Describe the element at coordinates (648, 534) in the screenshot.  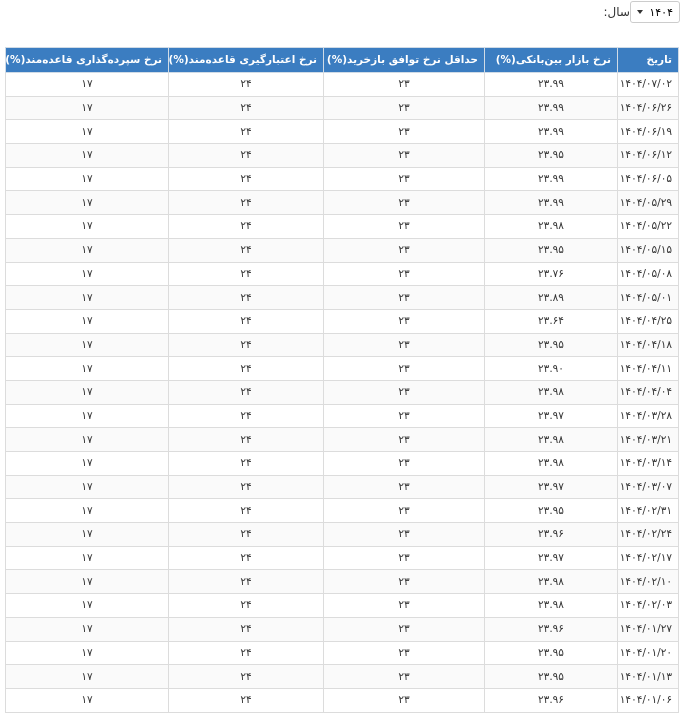
I see `table-cell: ۱۴۰۴/۰۲/۲۴` at that location.